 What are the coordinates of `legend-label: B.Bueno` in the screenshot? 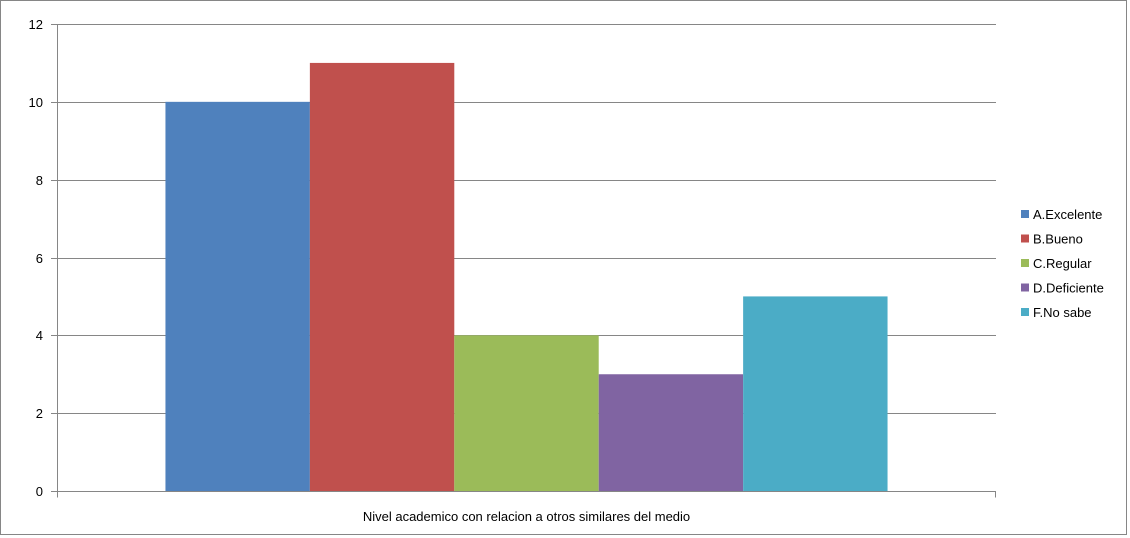 It's located at (1058, 239).